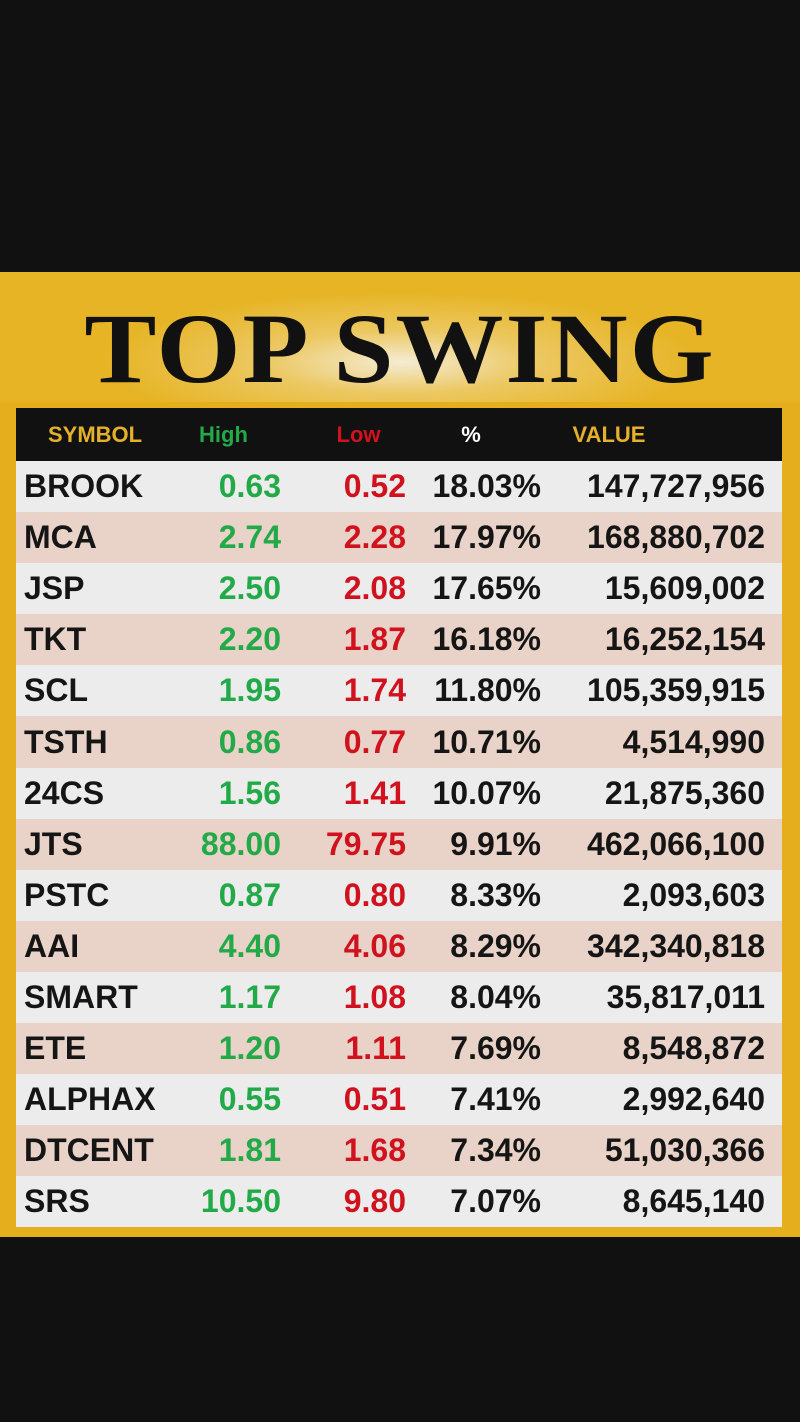  I want to click on cell-low: 1.74, so click(374, 690).